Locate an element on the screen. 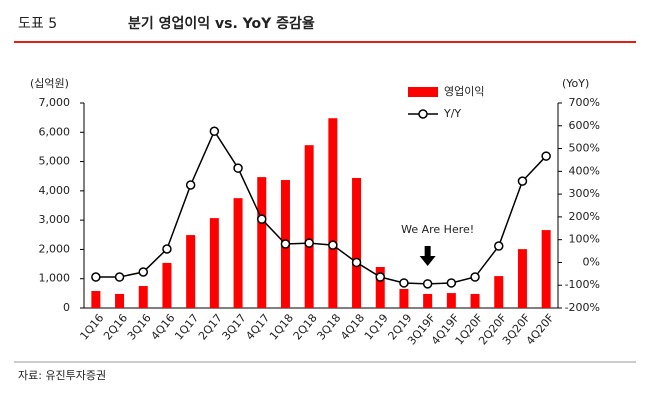 This screenshot has height=401, width=654. x-tick-label: 4Q16 is located at coordinates (163, 327).